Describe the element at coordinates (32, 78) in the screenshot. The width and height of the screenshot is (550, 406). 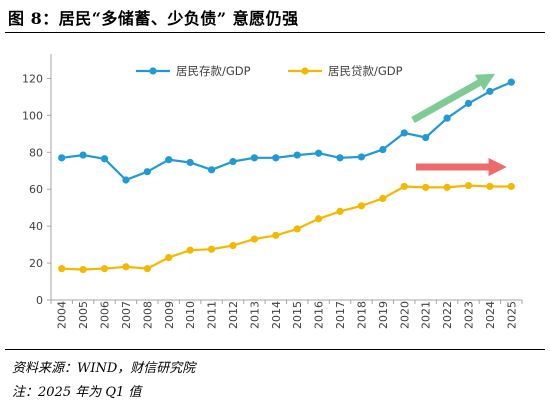
I see `y-tick-label: 120` at that location.